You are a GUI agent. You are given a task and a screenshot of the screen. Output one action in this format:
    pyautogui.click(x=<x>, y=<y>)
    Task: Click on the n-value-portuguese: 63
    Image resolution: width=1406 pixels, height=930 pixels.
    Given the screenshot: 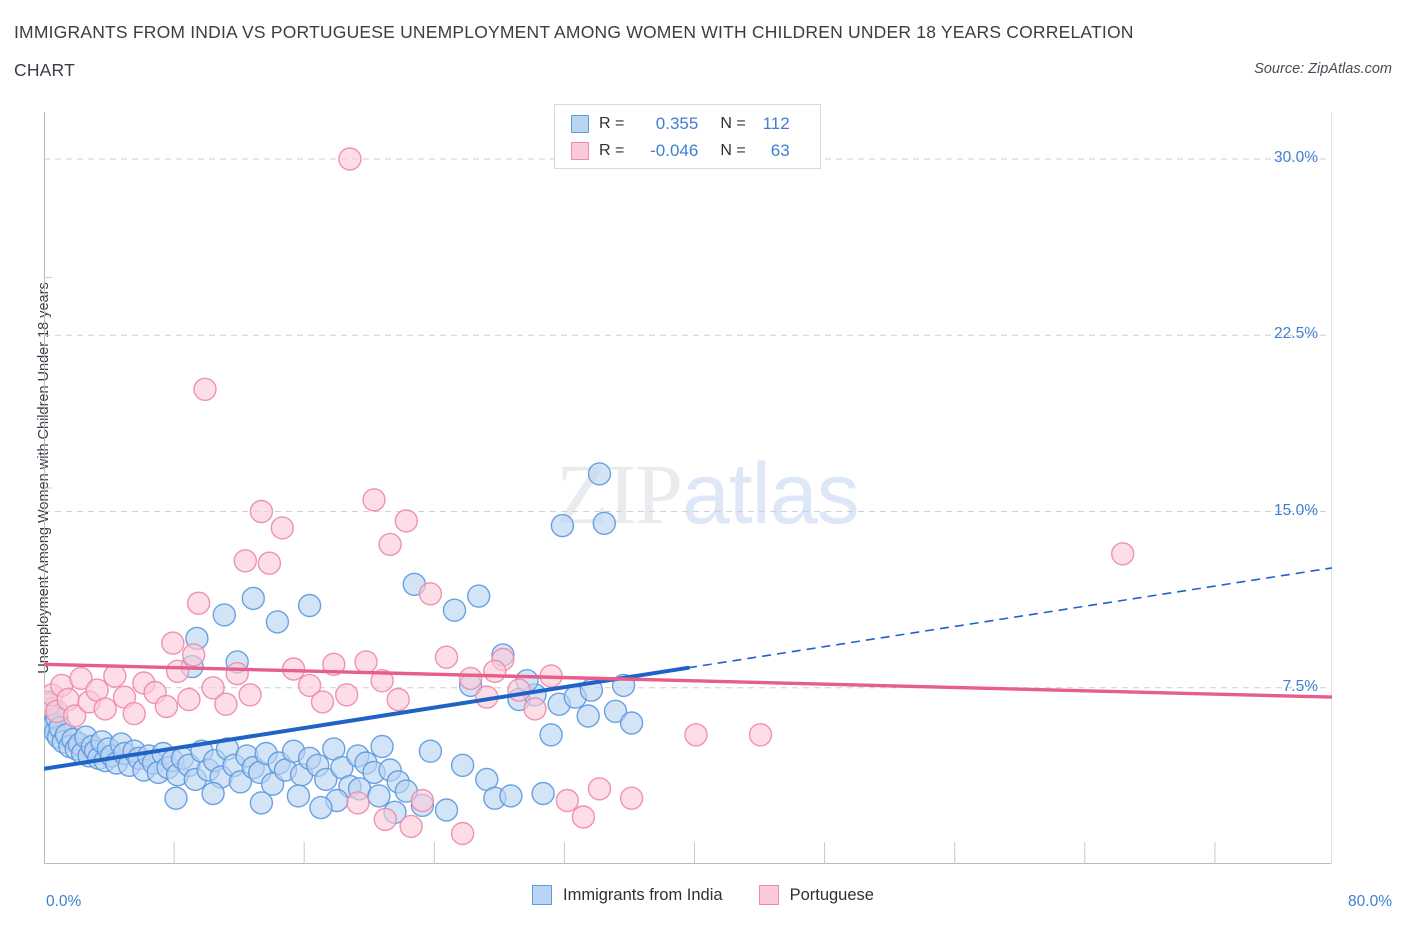 What is the action you would take?
    pyautogui.click(x=780, y=150)
    